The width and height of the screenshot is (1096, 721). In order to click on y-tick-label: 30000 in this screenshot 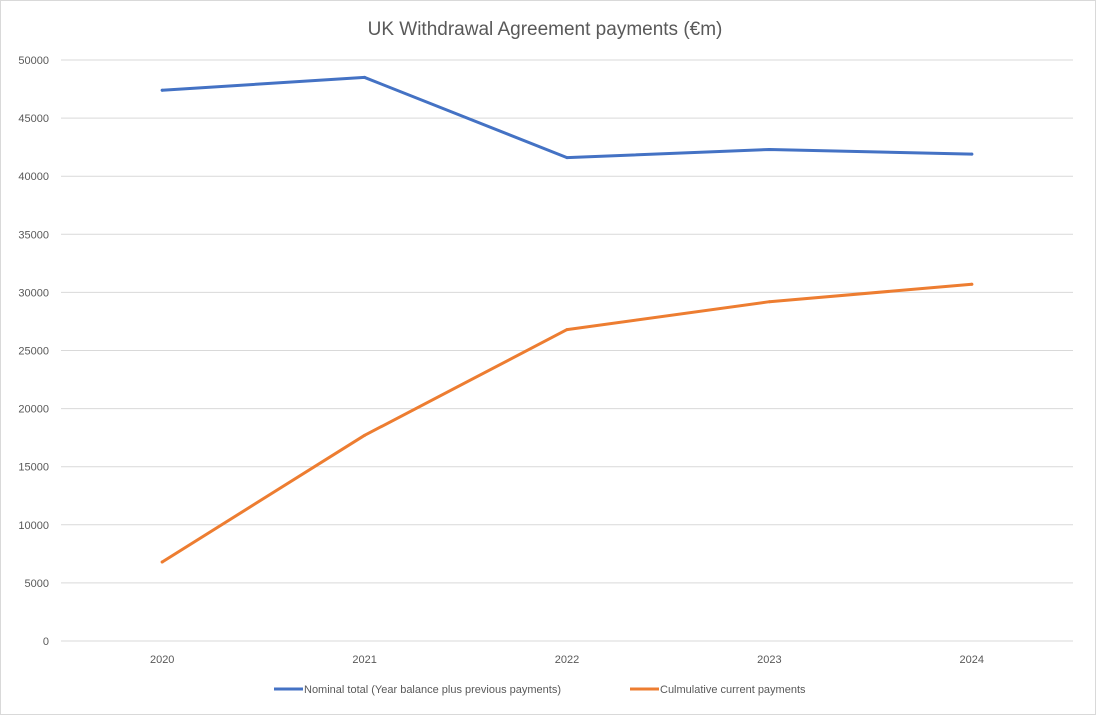, I will do `click(33, 293)`.